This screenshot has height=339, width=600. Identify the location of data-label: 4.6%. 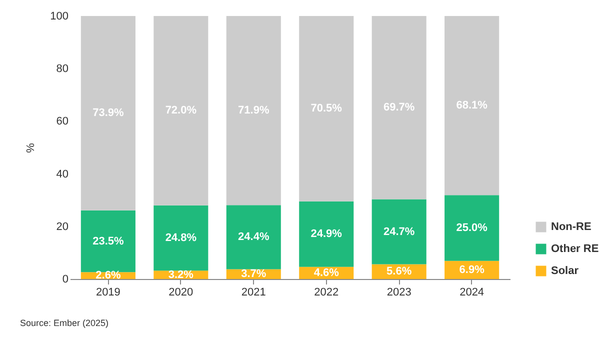
(327, 272).